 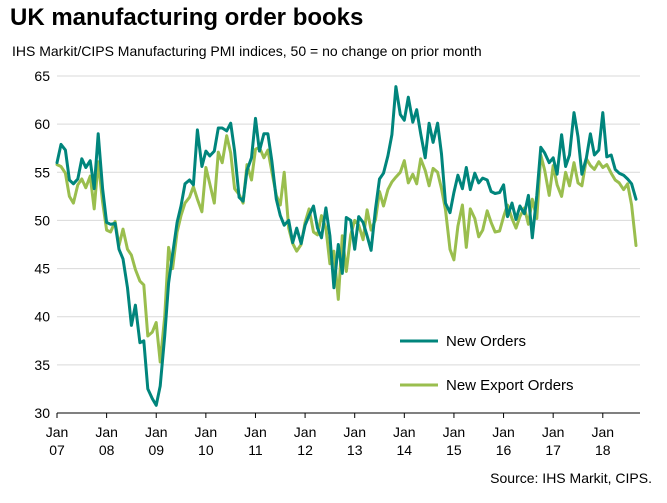 I want to click on source-note: Source: IHS Markit, CIPS., so click(x=571, y=478).